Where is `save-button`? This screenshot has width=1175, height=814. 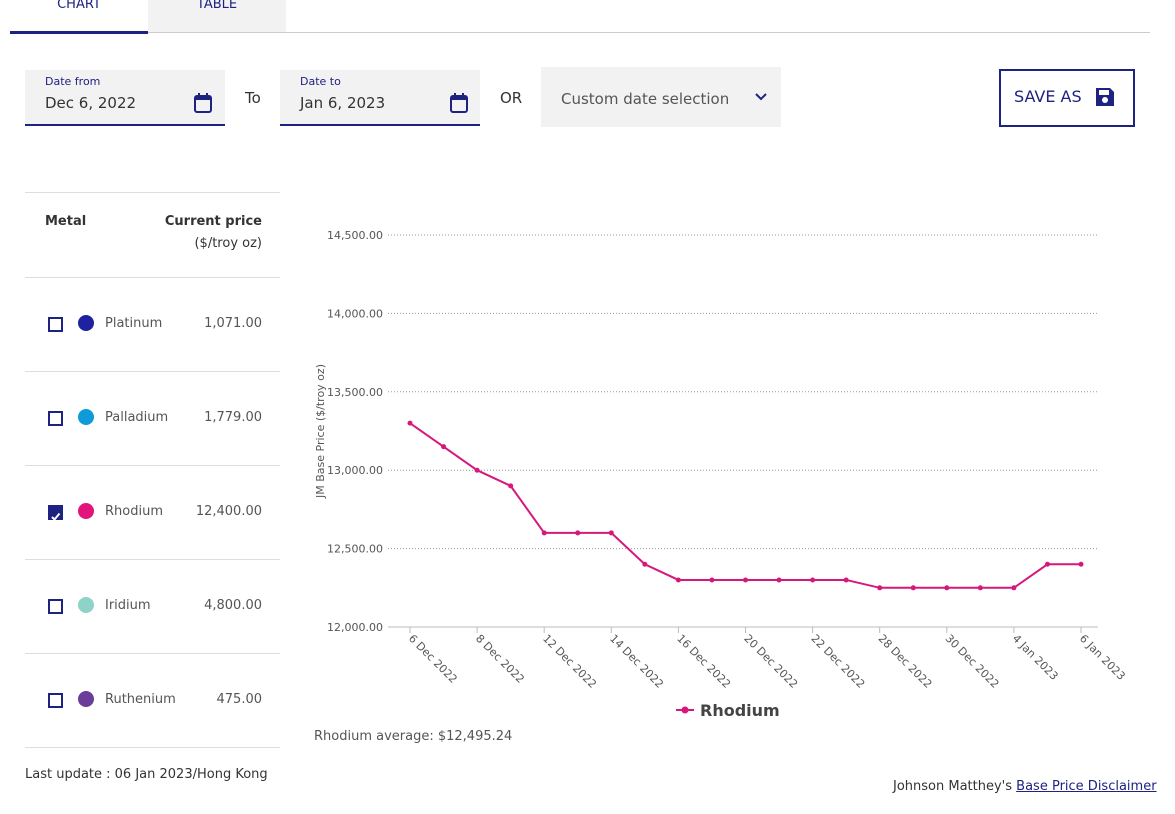 save-button is located at coordinates (1067, 98).